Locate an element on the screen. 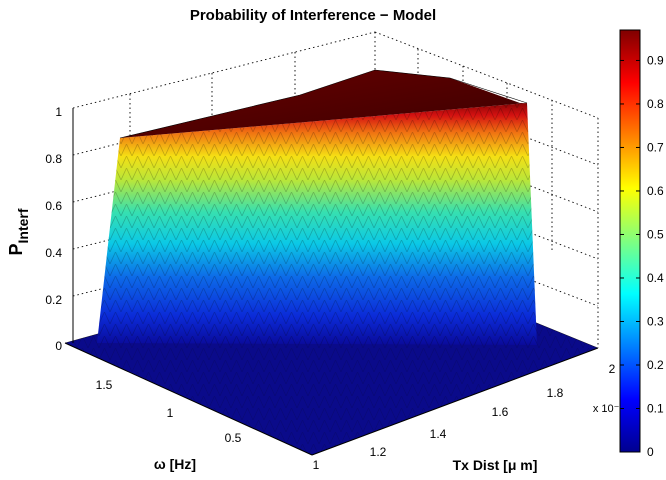 This screenshot has height=480, width=666. omega-tick-label: 1.5 is located at coordinates (104, 385).